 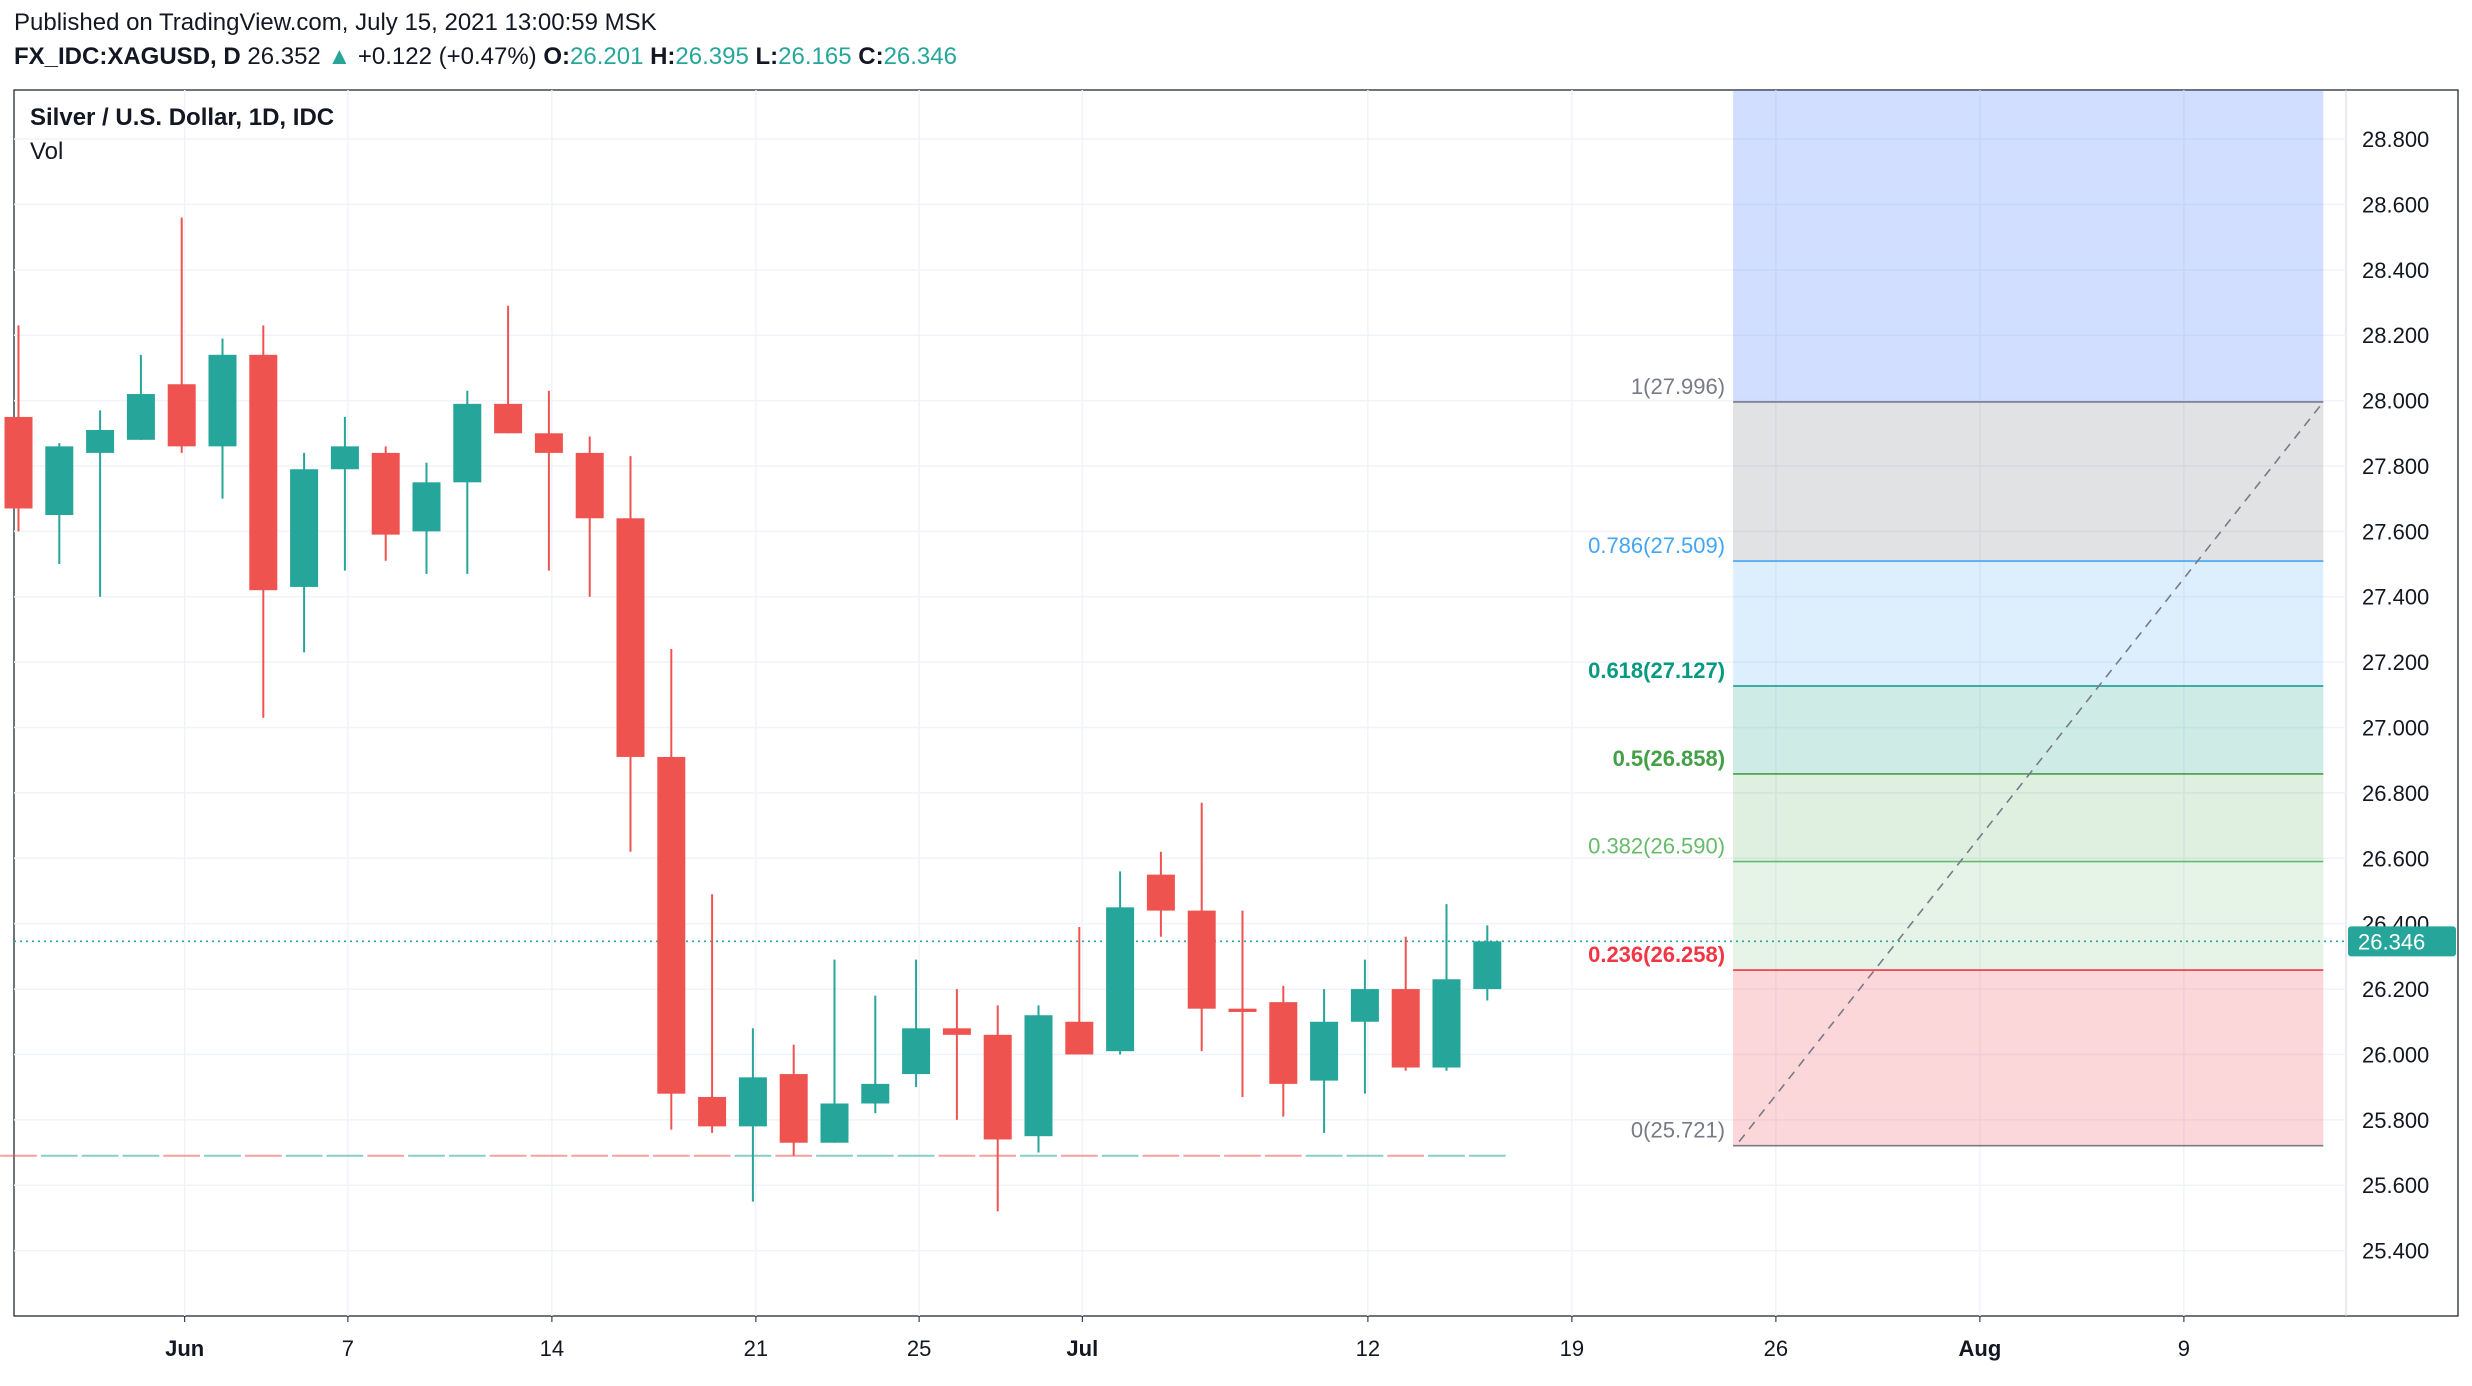 I want to click on x-tick-label: Jul, so click(x=1082, y=1348).